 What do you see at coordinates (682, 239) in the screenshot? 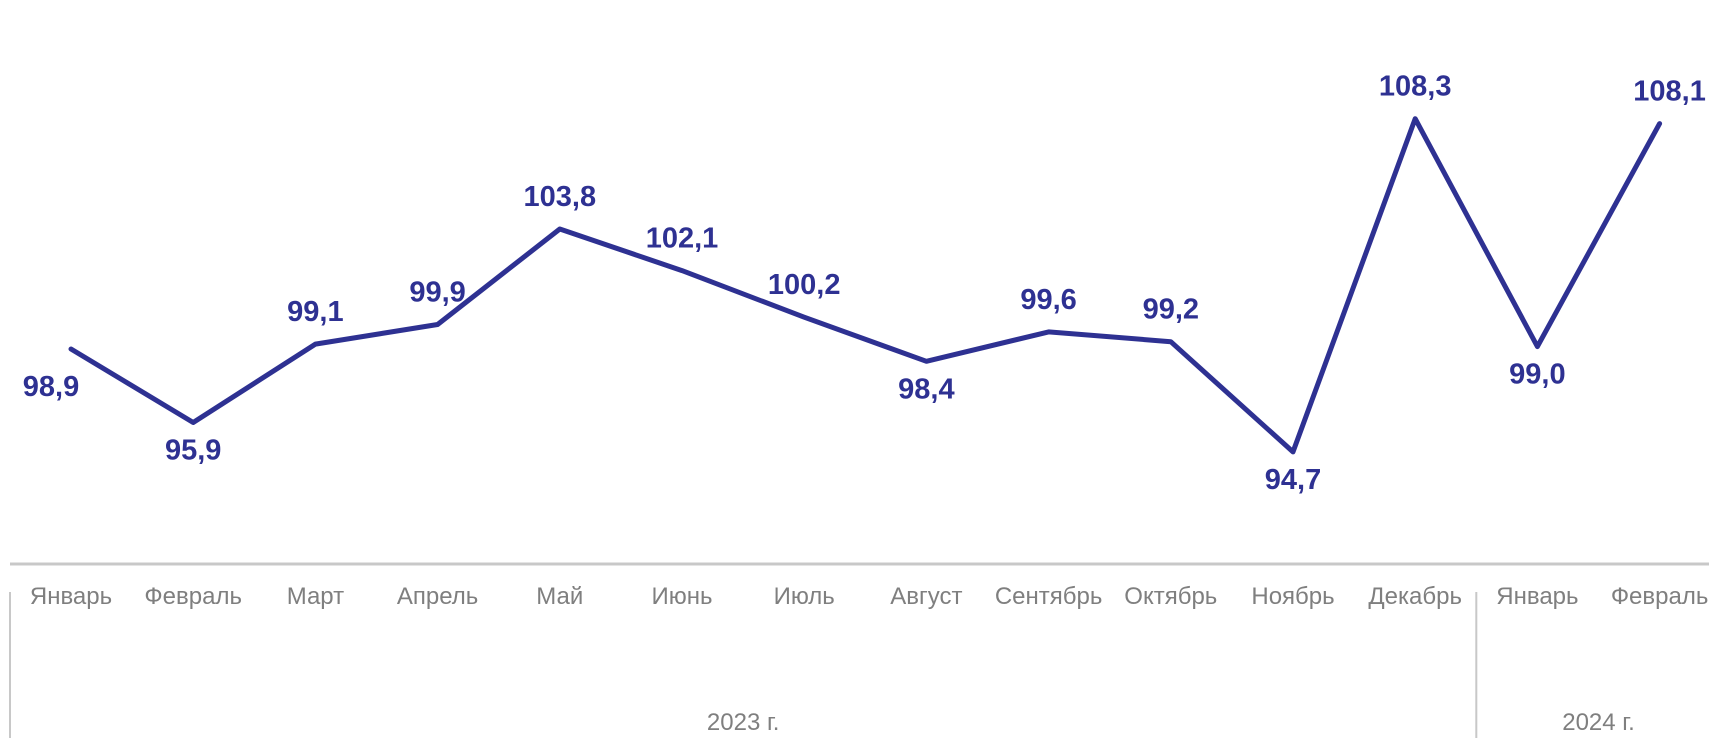
I see `data-label: 102,1` at bounding box center [682, 239].